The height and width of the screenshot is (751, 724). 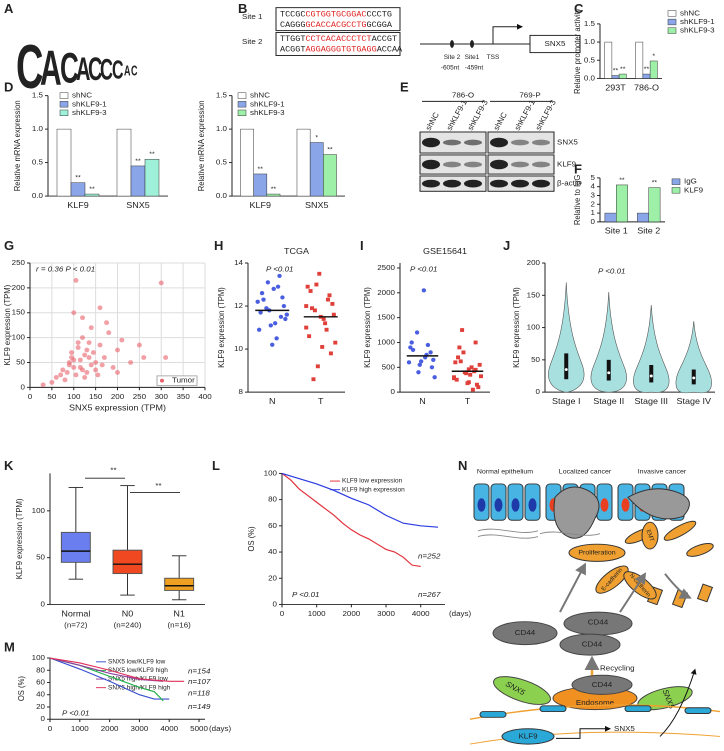 I want to click on x-axis-label: (days), so click(x=460, y=613).